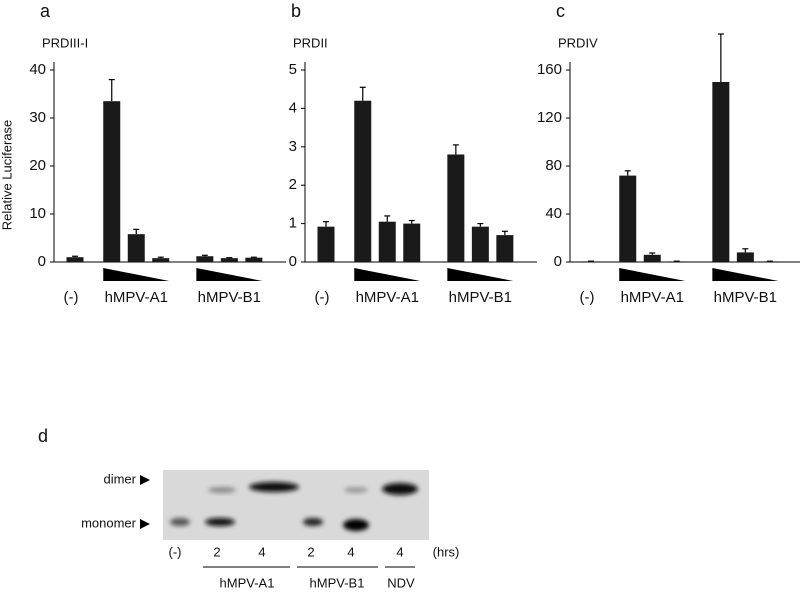 The width and height of the screenshot is (800, 592). I want to click on y-tick-label: 3, so click(293, 146).